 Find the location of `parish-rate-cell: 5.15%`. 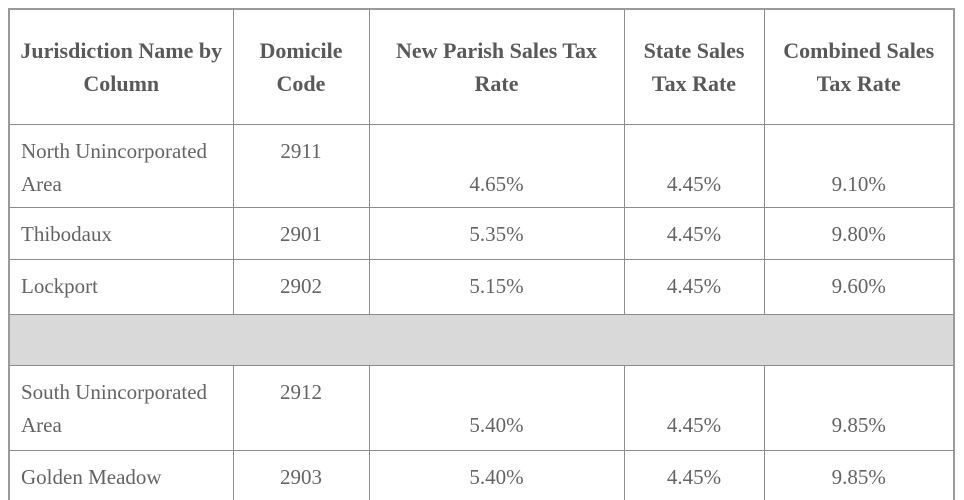

parish-rate-cell: 5.15% is located at coordinates (496, 286).